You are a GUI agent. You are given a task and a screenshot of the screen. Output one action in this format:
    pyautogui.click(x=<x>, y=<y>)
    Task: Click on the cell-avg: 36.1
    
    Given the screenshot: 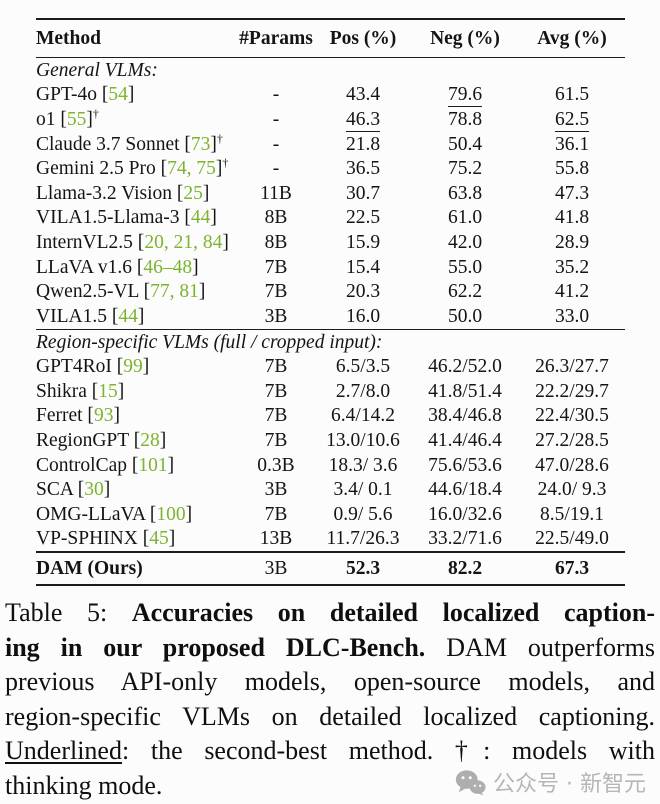 What is the action you would take?
    pyautogui.click(x=572, y=144)
    